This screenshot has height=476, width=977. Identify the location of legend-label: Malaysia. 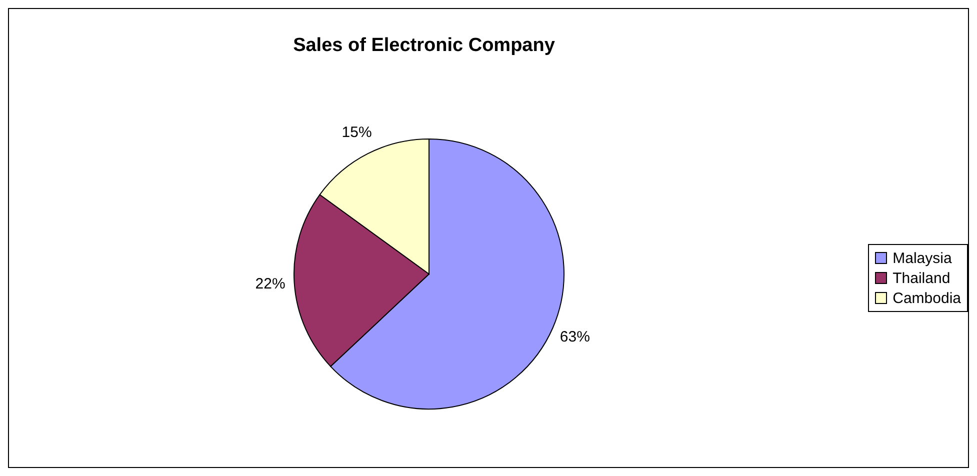
(922, 258).